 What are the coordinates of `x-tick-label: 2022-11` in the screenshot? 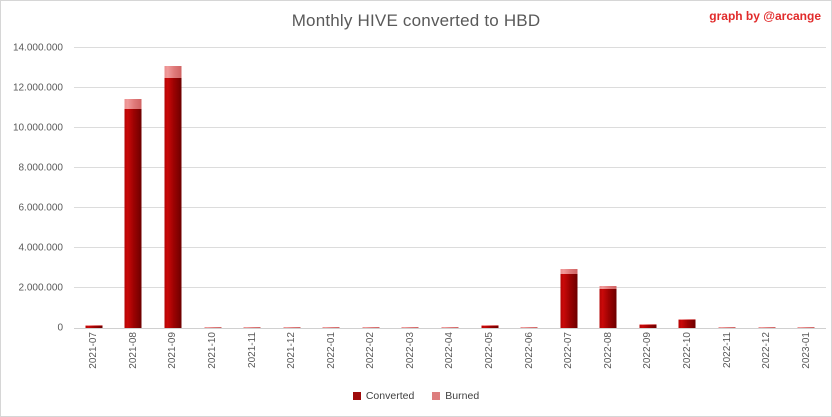 It's located at (727, 350).